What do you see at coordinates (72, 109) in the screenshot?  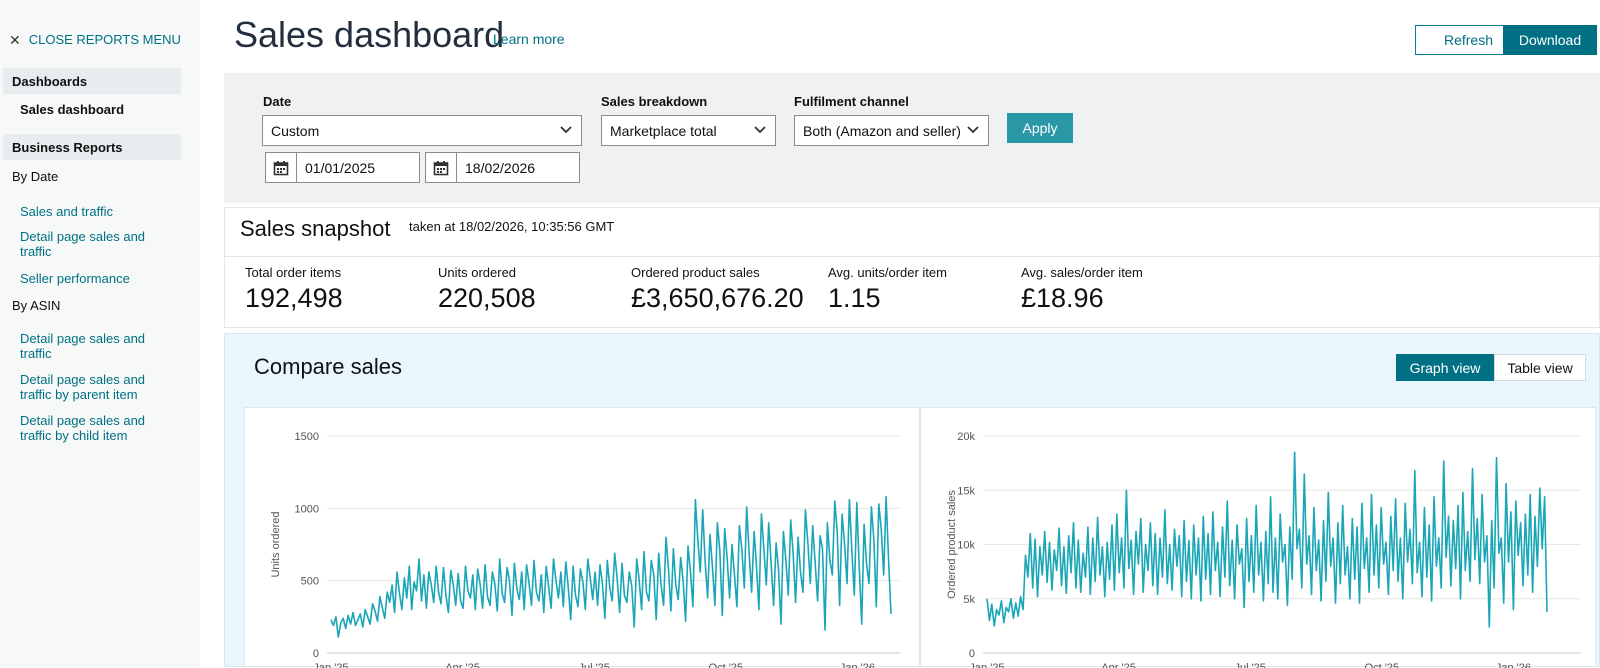 I see `sidebar-item-sales-dashboard: Sales dashboard` at bounding box center [72, 109].